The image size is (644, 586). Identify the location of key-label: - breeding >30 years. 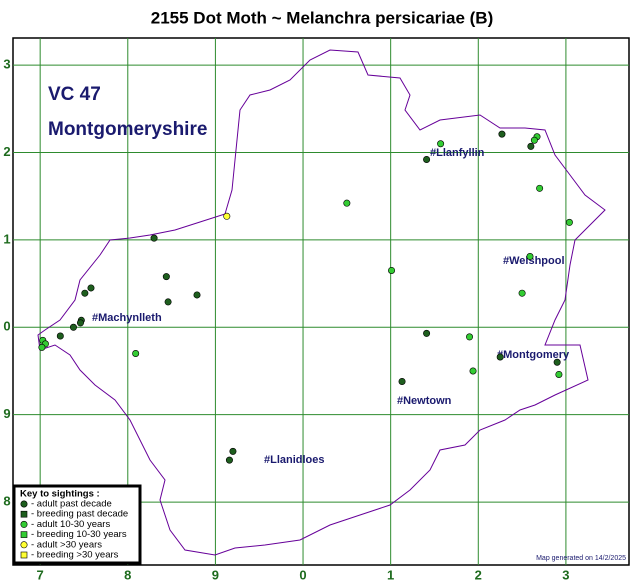
(75, 555).